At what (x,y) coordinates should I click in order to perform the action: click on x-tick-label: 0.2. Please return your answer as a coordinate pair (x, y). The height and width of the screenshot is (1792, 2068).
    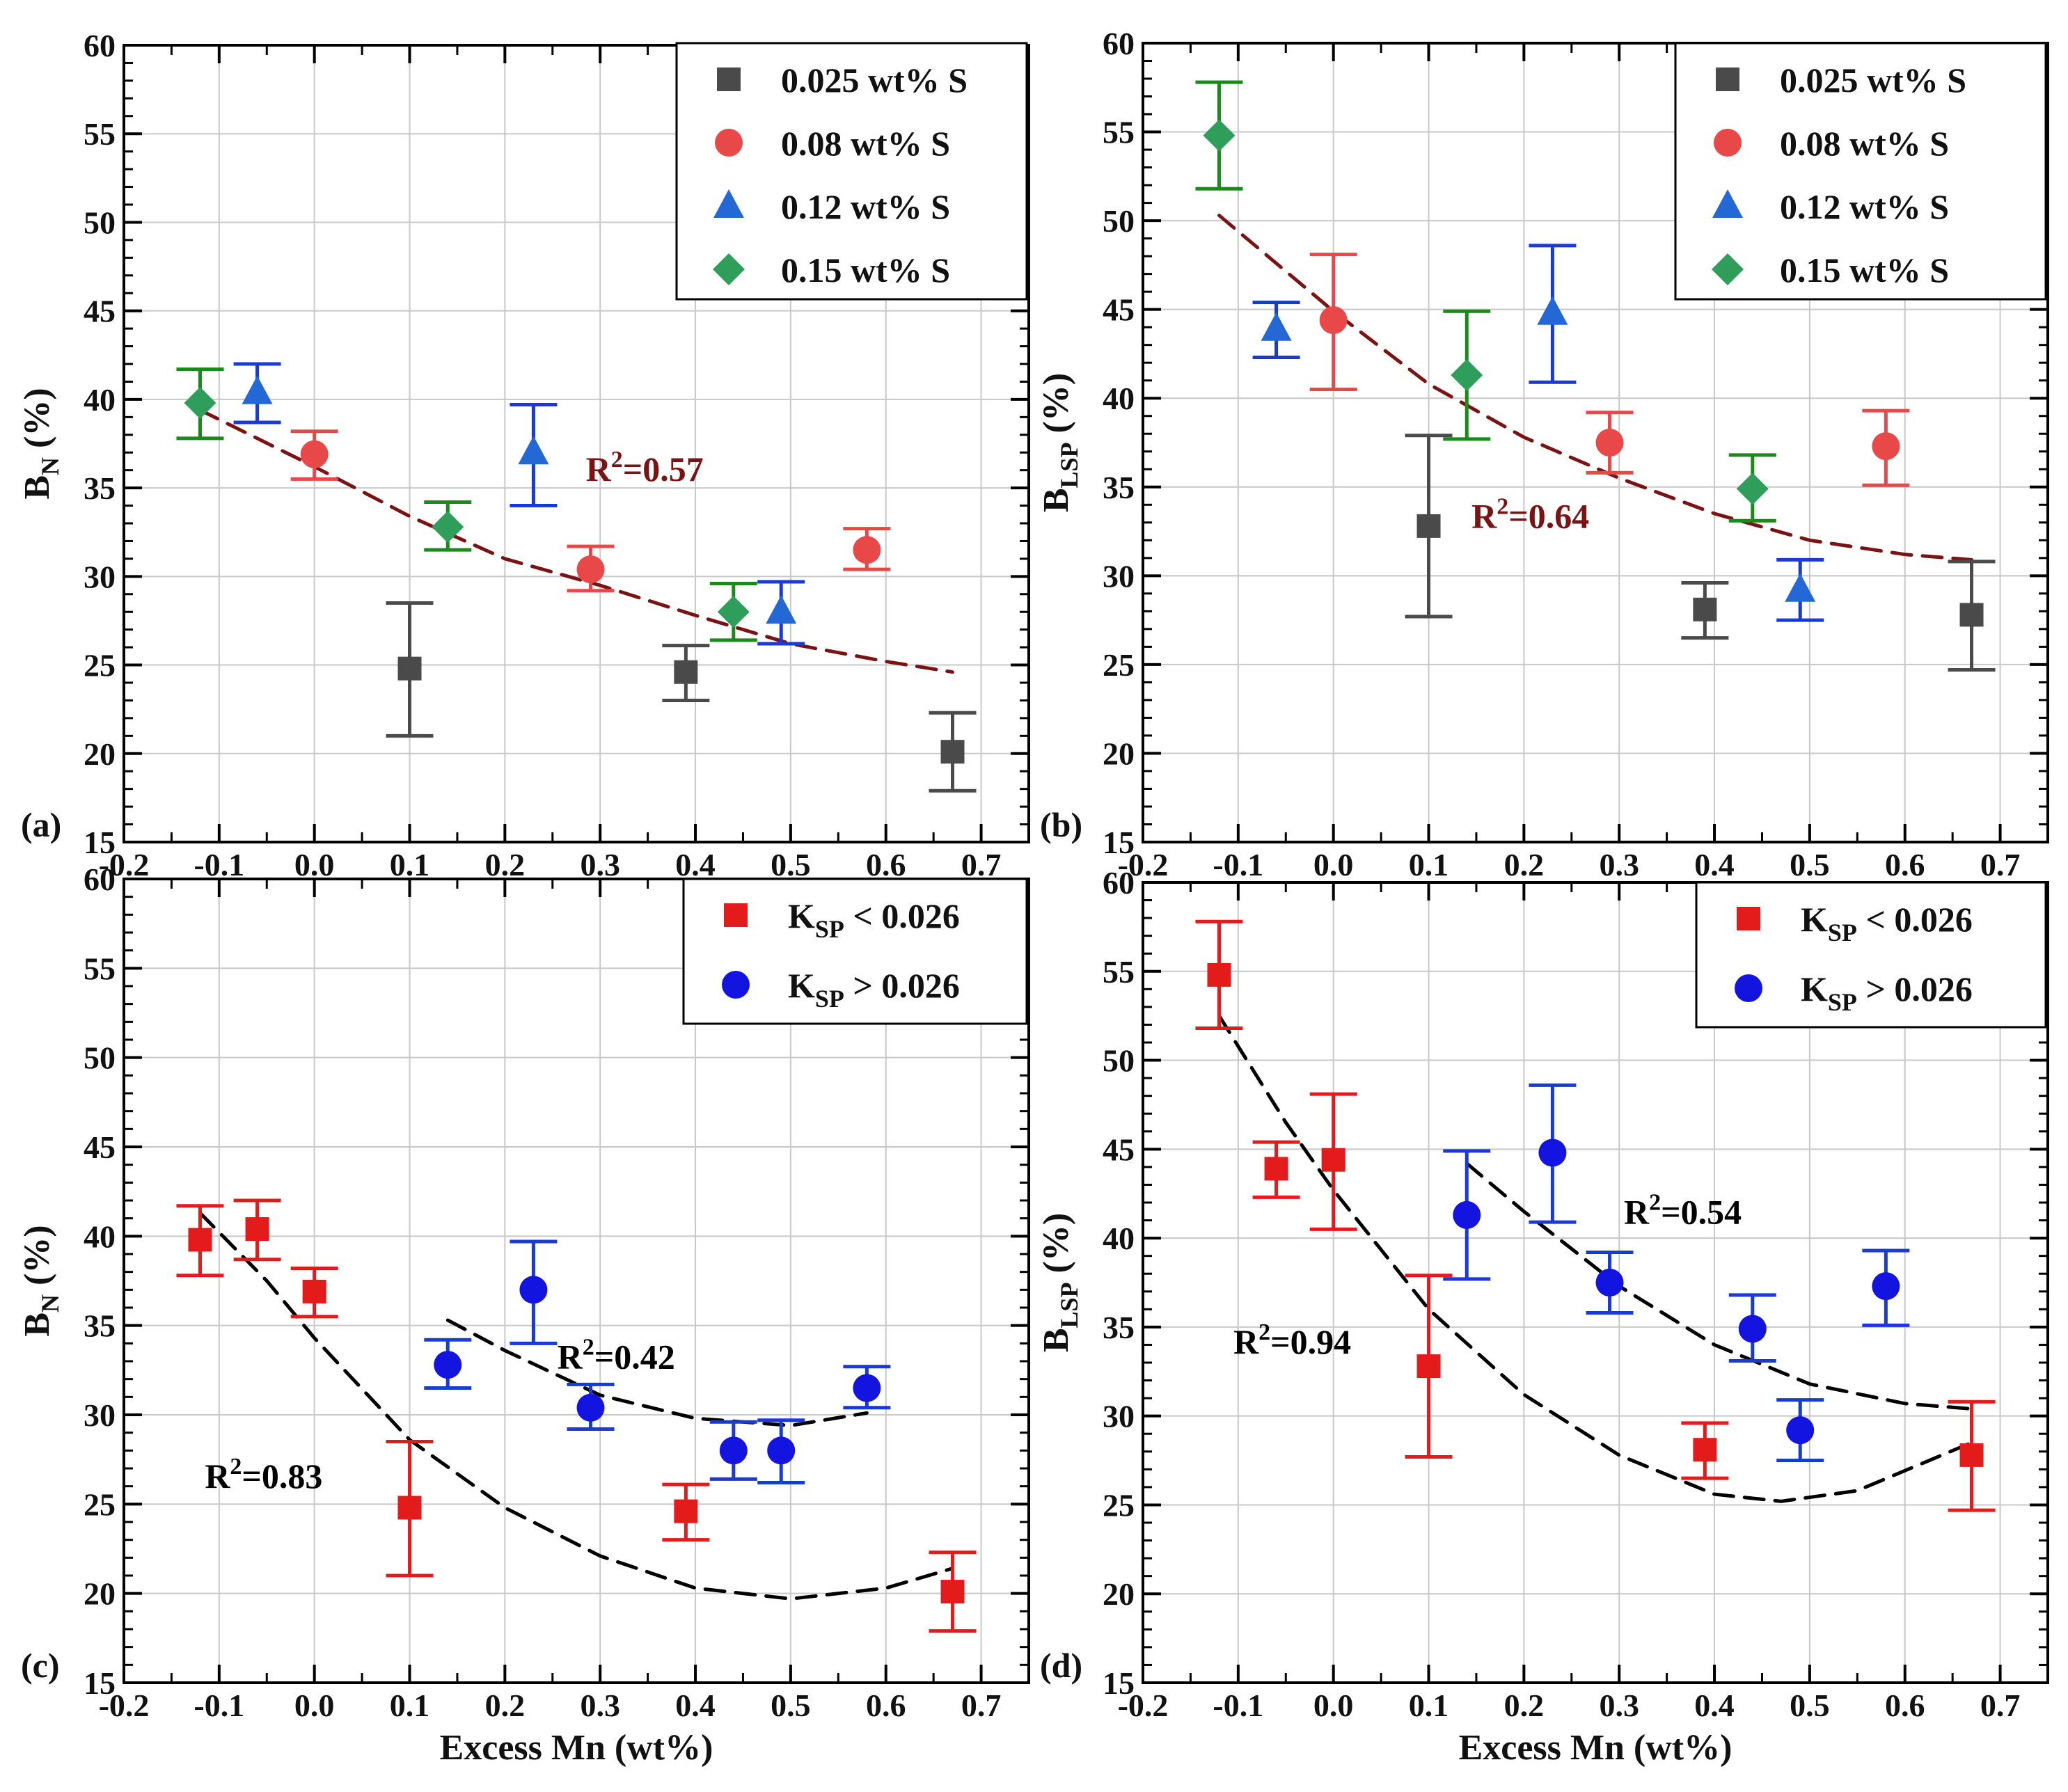
    Looking at the image, I should click on (1524, 1705).